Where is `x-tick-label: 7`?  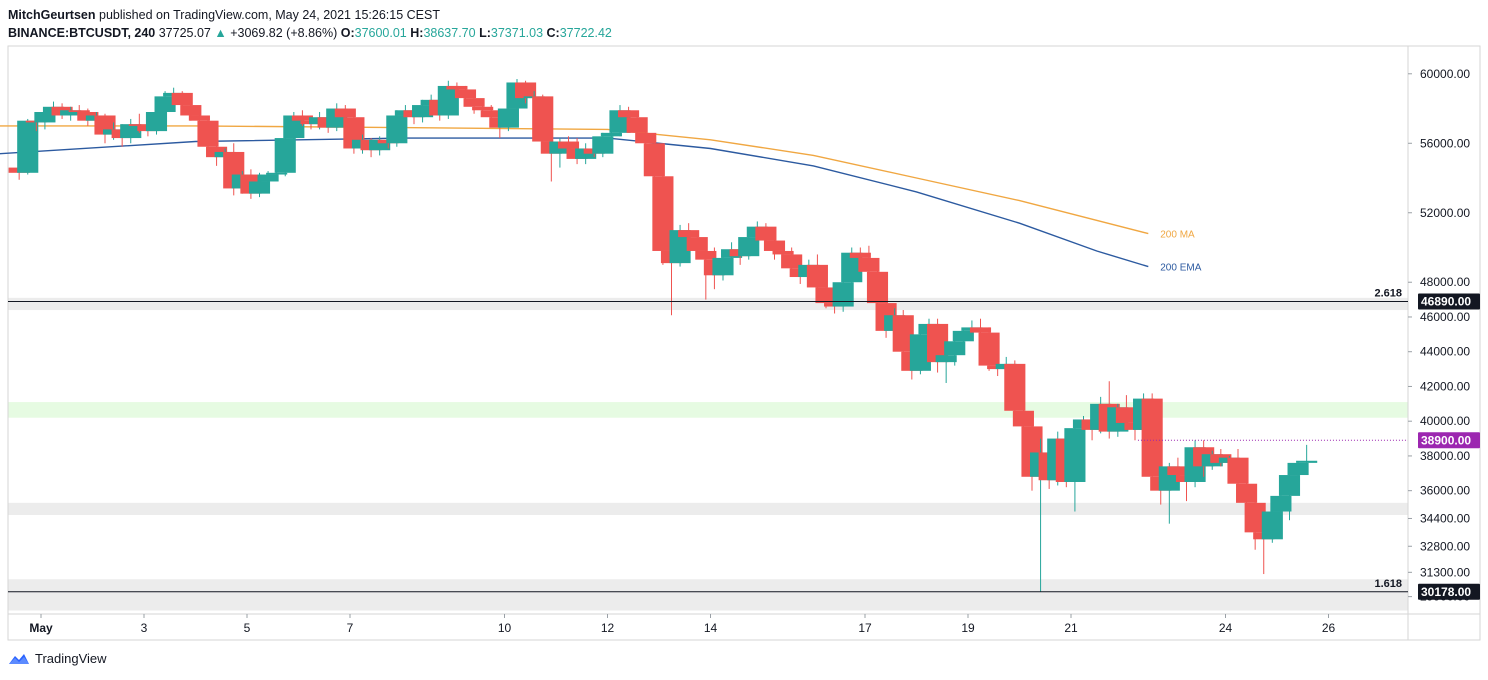
x-tick-label: 7 is located at coordinates (350, 628).